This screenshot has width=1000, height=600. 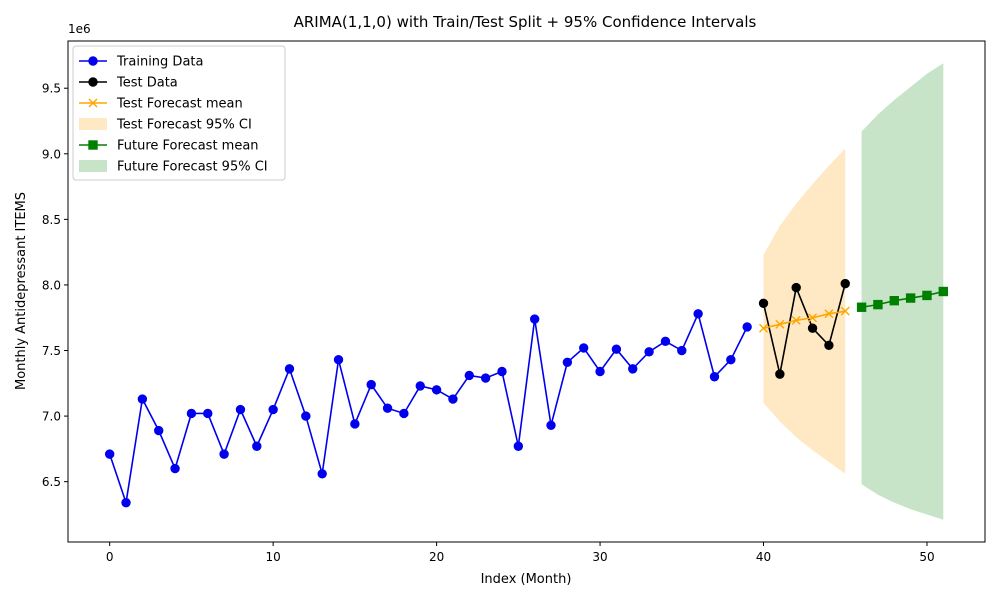 What do you see at coordinates (926, 557) in the screenshot?
I see `x-tick-label: 50` at bounding box center [926, 557].